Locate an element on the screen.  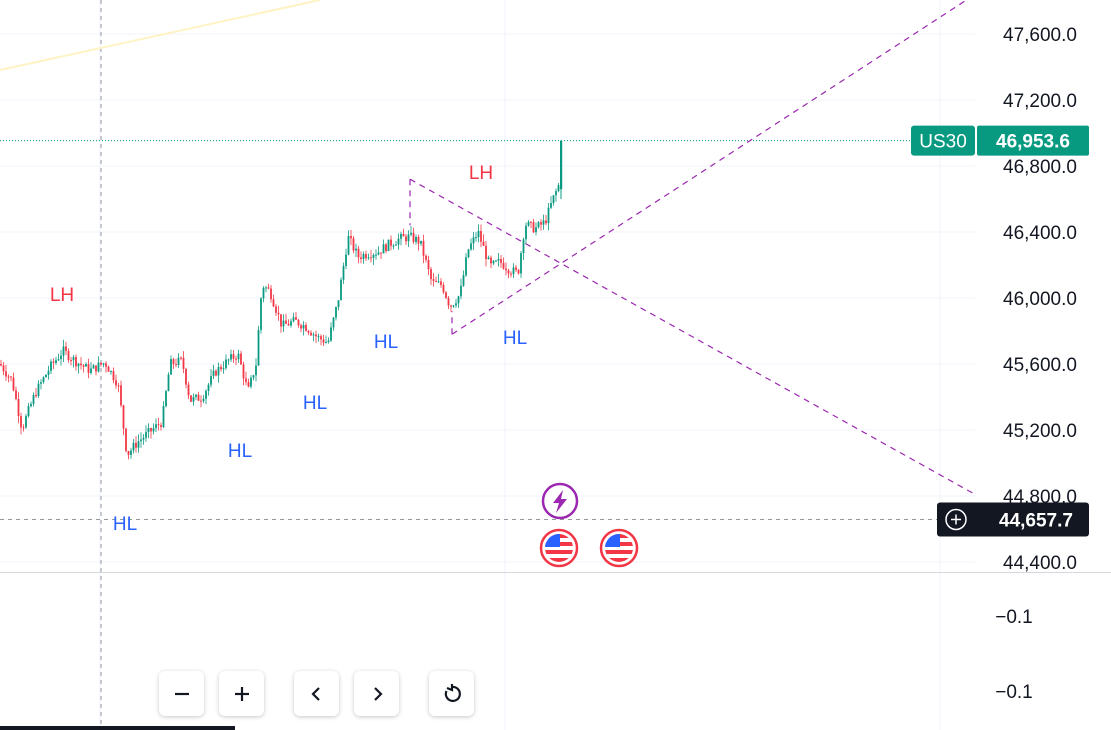
pane-separator is located at coordinates (555, 572).